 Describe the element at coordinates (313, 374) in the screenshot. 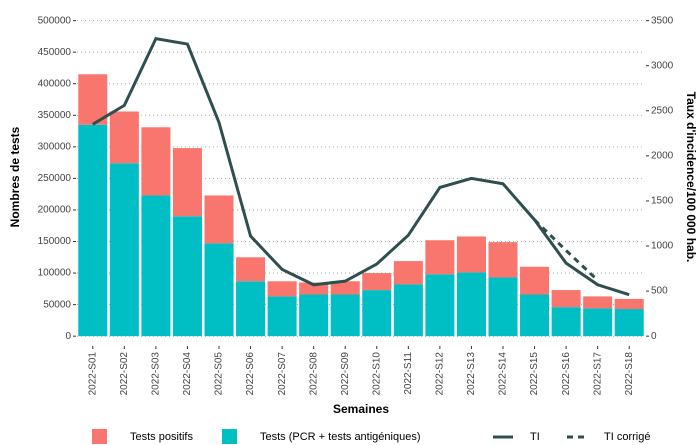

I see `x-tick-label: 2022-S08` at that location.